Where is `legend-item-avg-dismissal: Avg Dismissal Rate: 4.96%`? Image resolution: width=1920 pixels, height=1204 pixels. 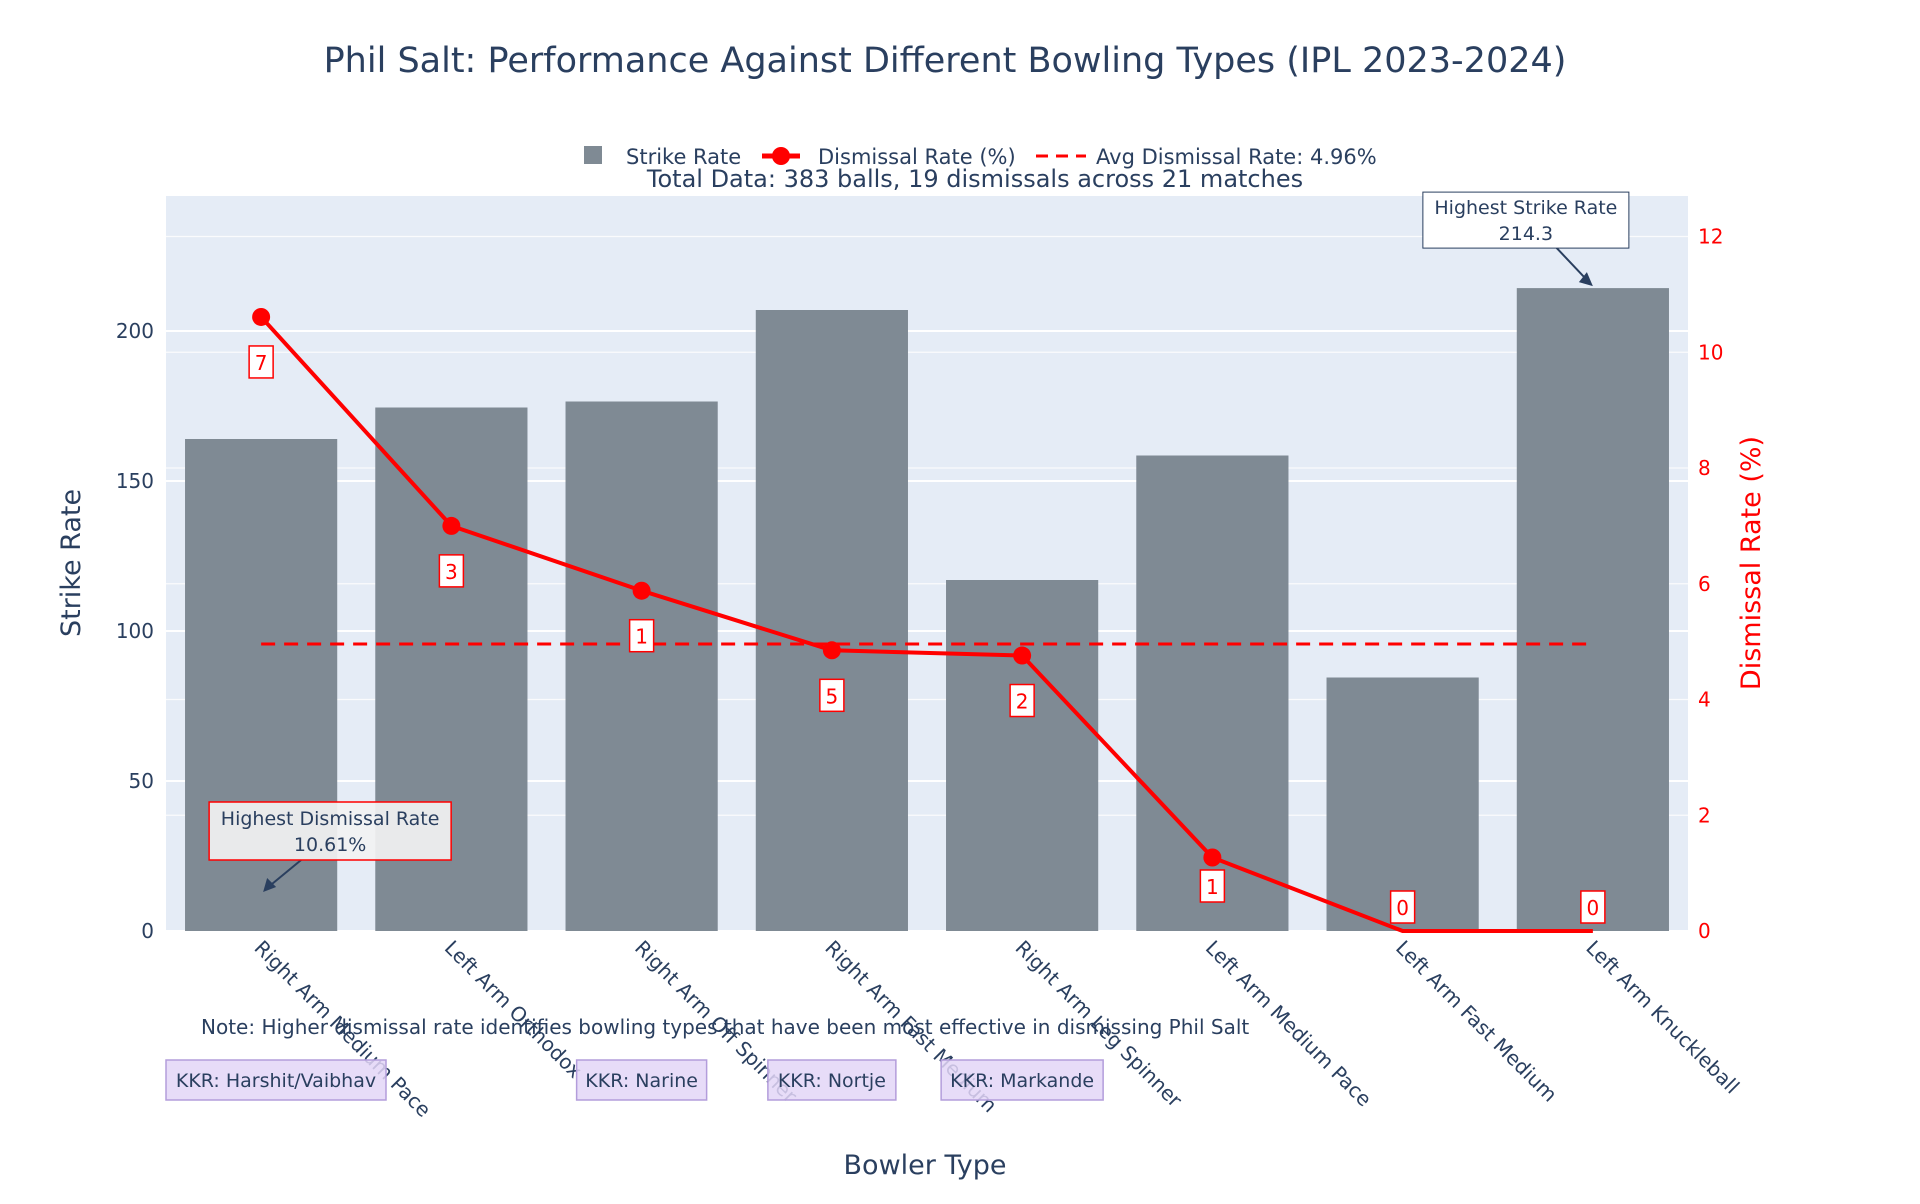 legend-item-avg-dismissal: Avg Dismissal Rate: 4.96% is located at coordinates (1206, 157).